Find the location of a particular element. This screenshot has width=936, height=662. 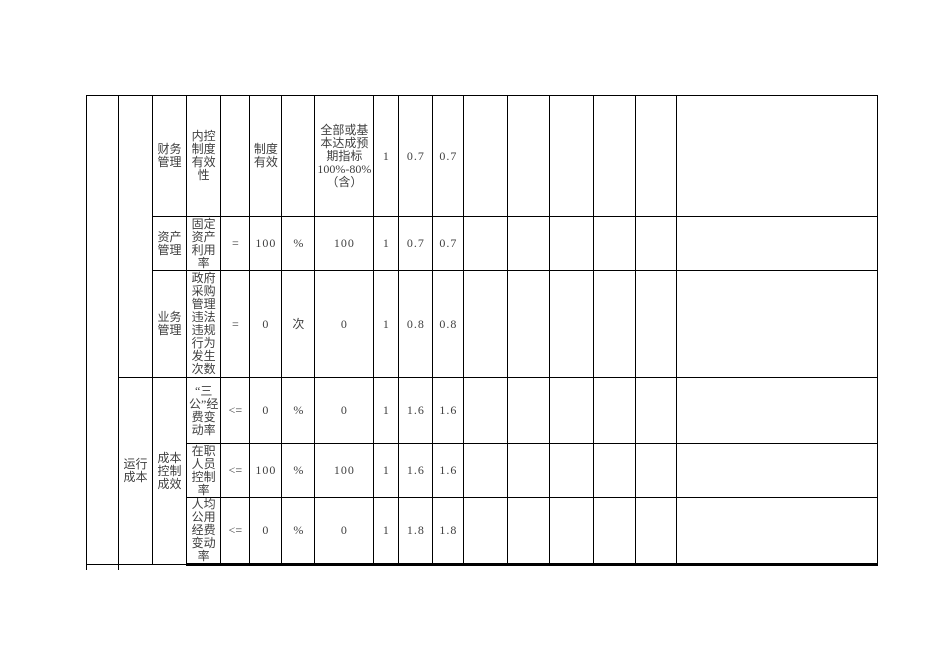

indicator-cell: 人均公用经费变动率 is located at coordinates (203, 531).